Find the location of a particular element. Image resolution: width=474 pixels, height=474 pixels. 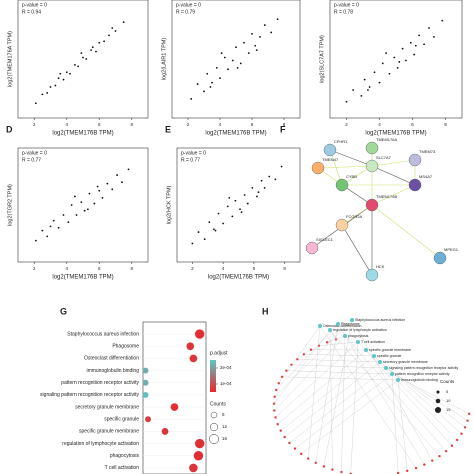

term-label: T cell activation is located at coordinates (373, 342).